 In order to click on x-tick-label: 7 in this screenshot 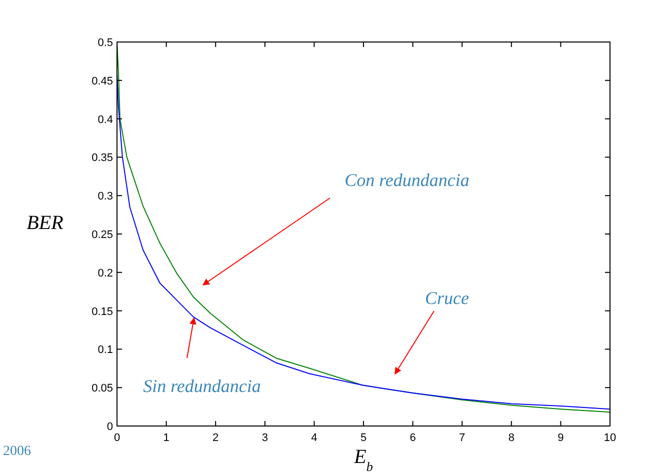, I will do `click(462, 438)`.